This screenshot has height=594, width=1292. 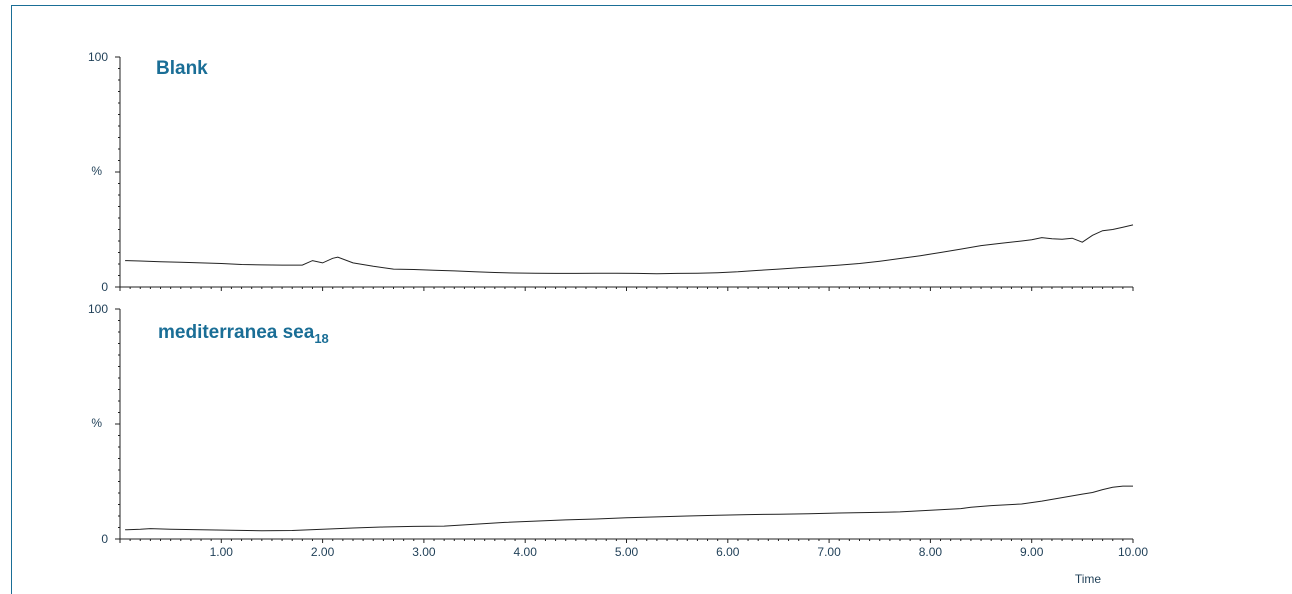 I want to click on panel-1-trace, so click(x=629, y=249).